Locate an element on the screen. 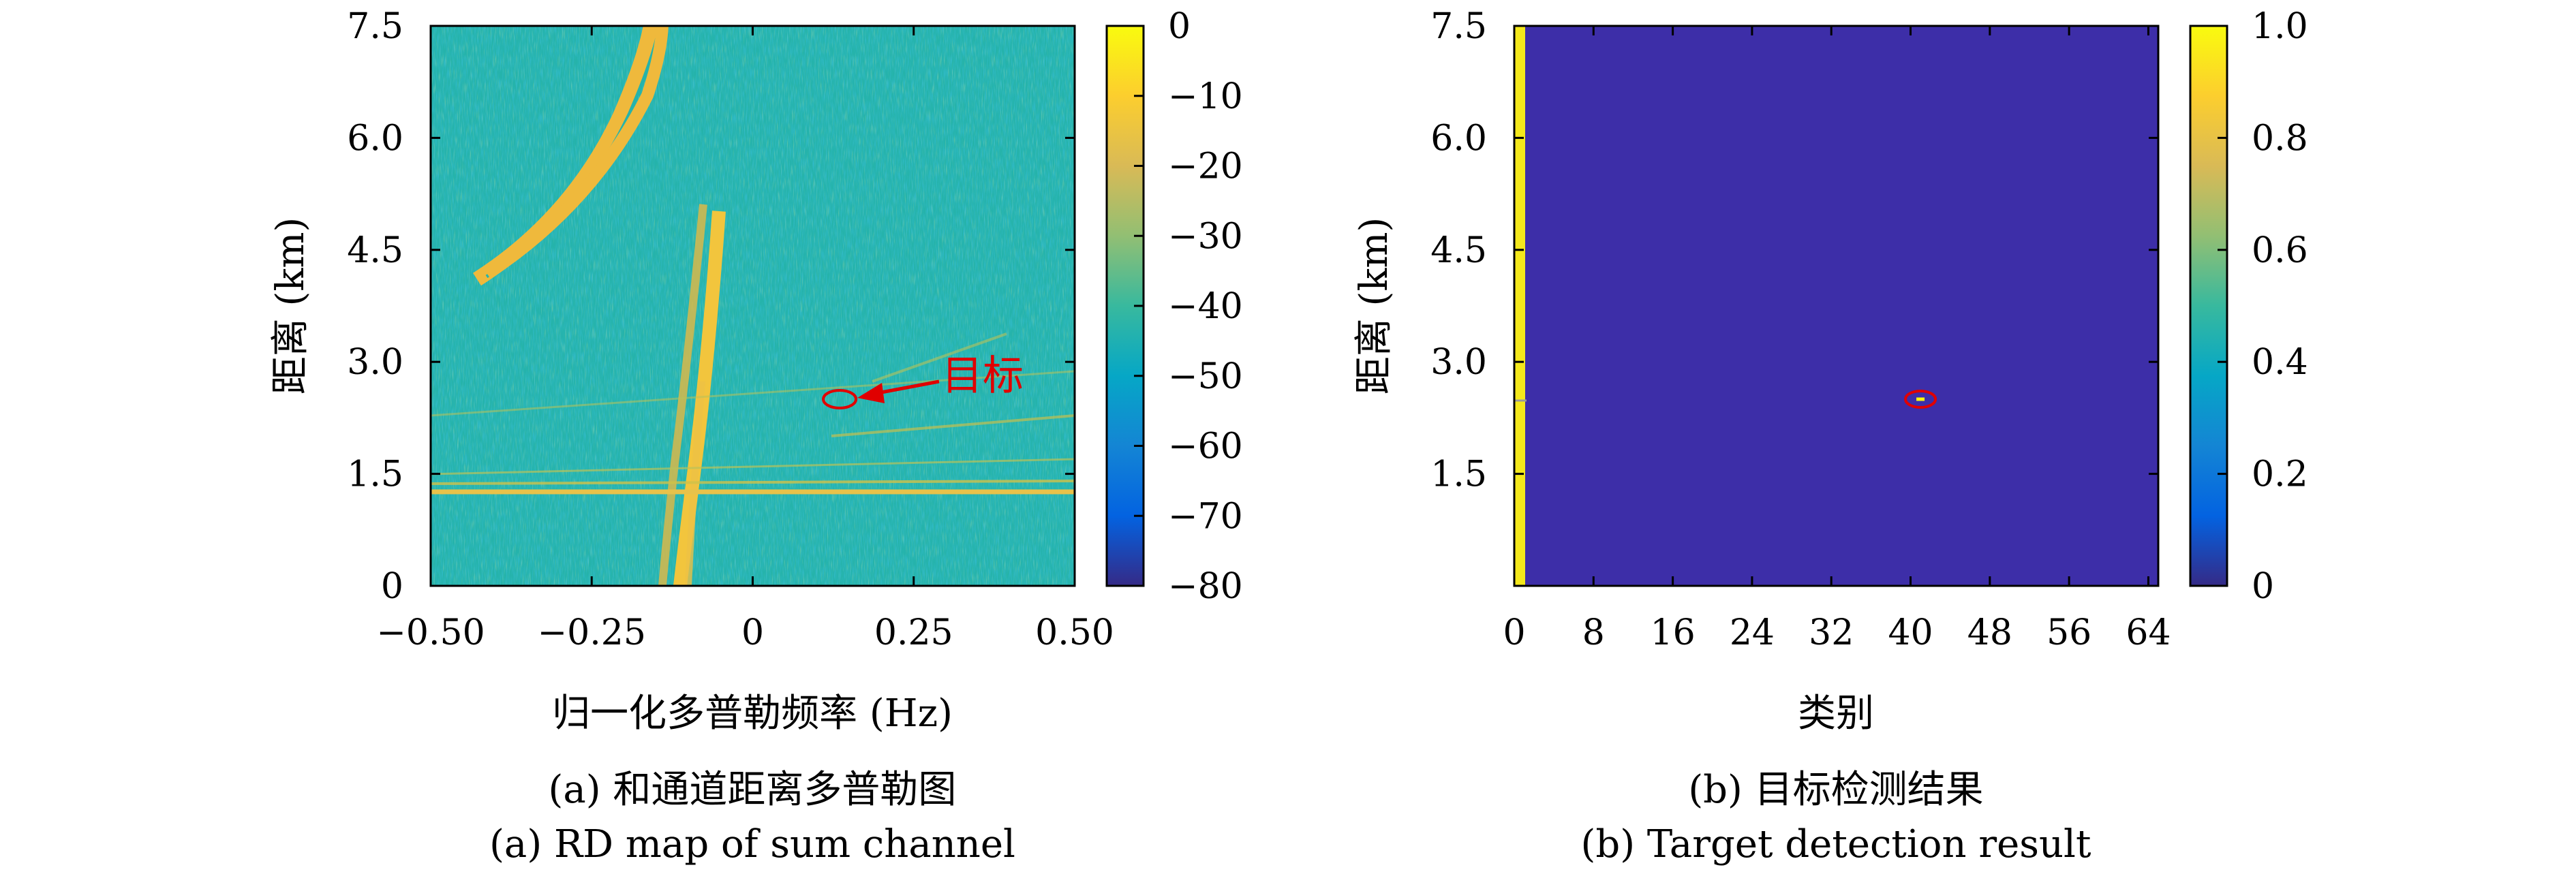 This screenshot has width=2576, height=874. x-tick-label: 24 is located at coordinates (1753, 632).